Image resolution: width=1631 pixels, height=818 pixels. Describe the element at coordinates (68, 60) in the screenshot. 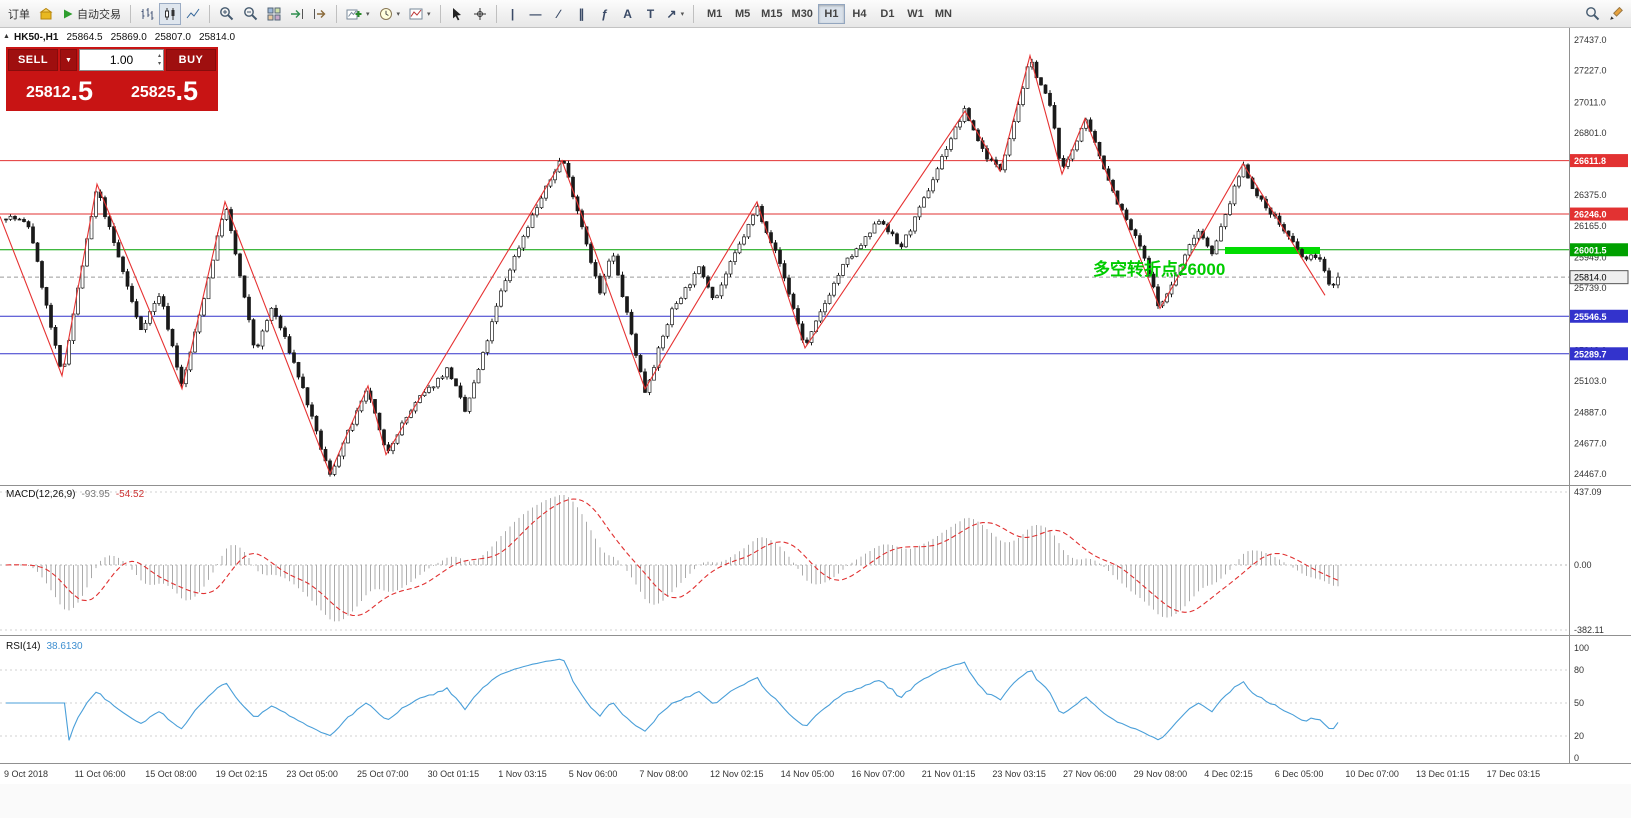

I see `volume-dropdown: ▼` at that location.